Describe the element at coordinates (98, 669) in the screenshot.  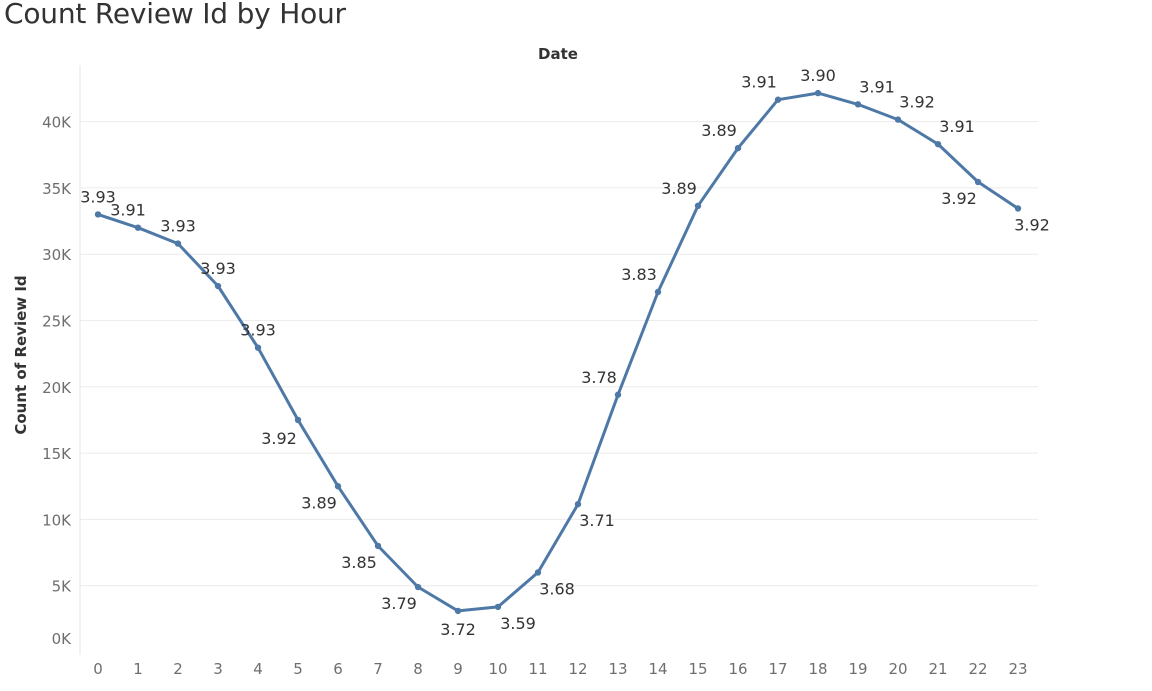
I see `x-tick-label: 0` at that location.